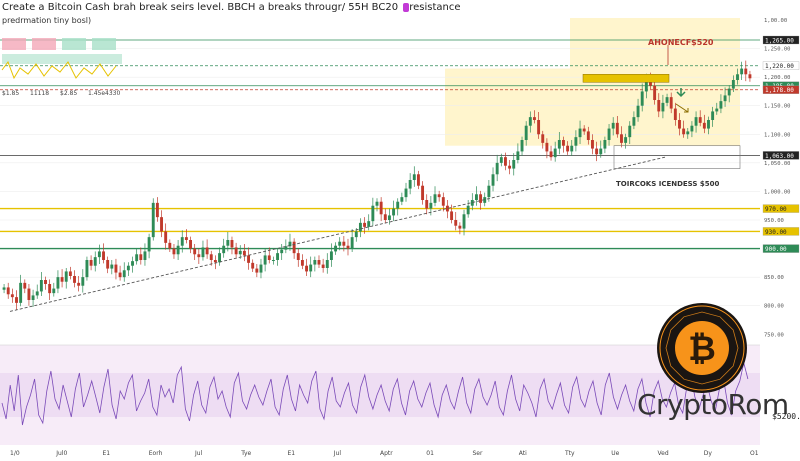  Describe the element at coordinates (615, 453) in the screenshot. I see `x-axis-label: Ue` at that location.